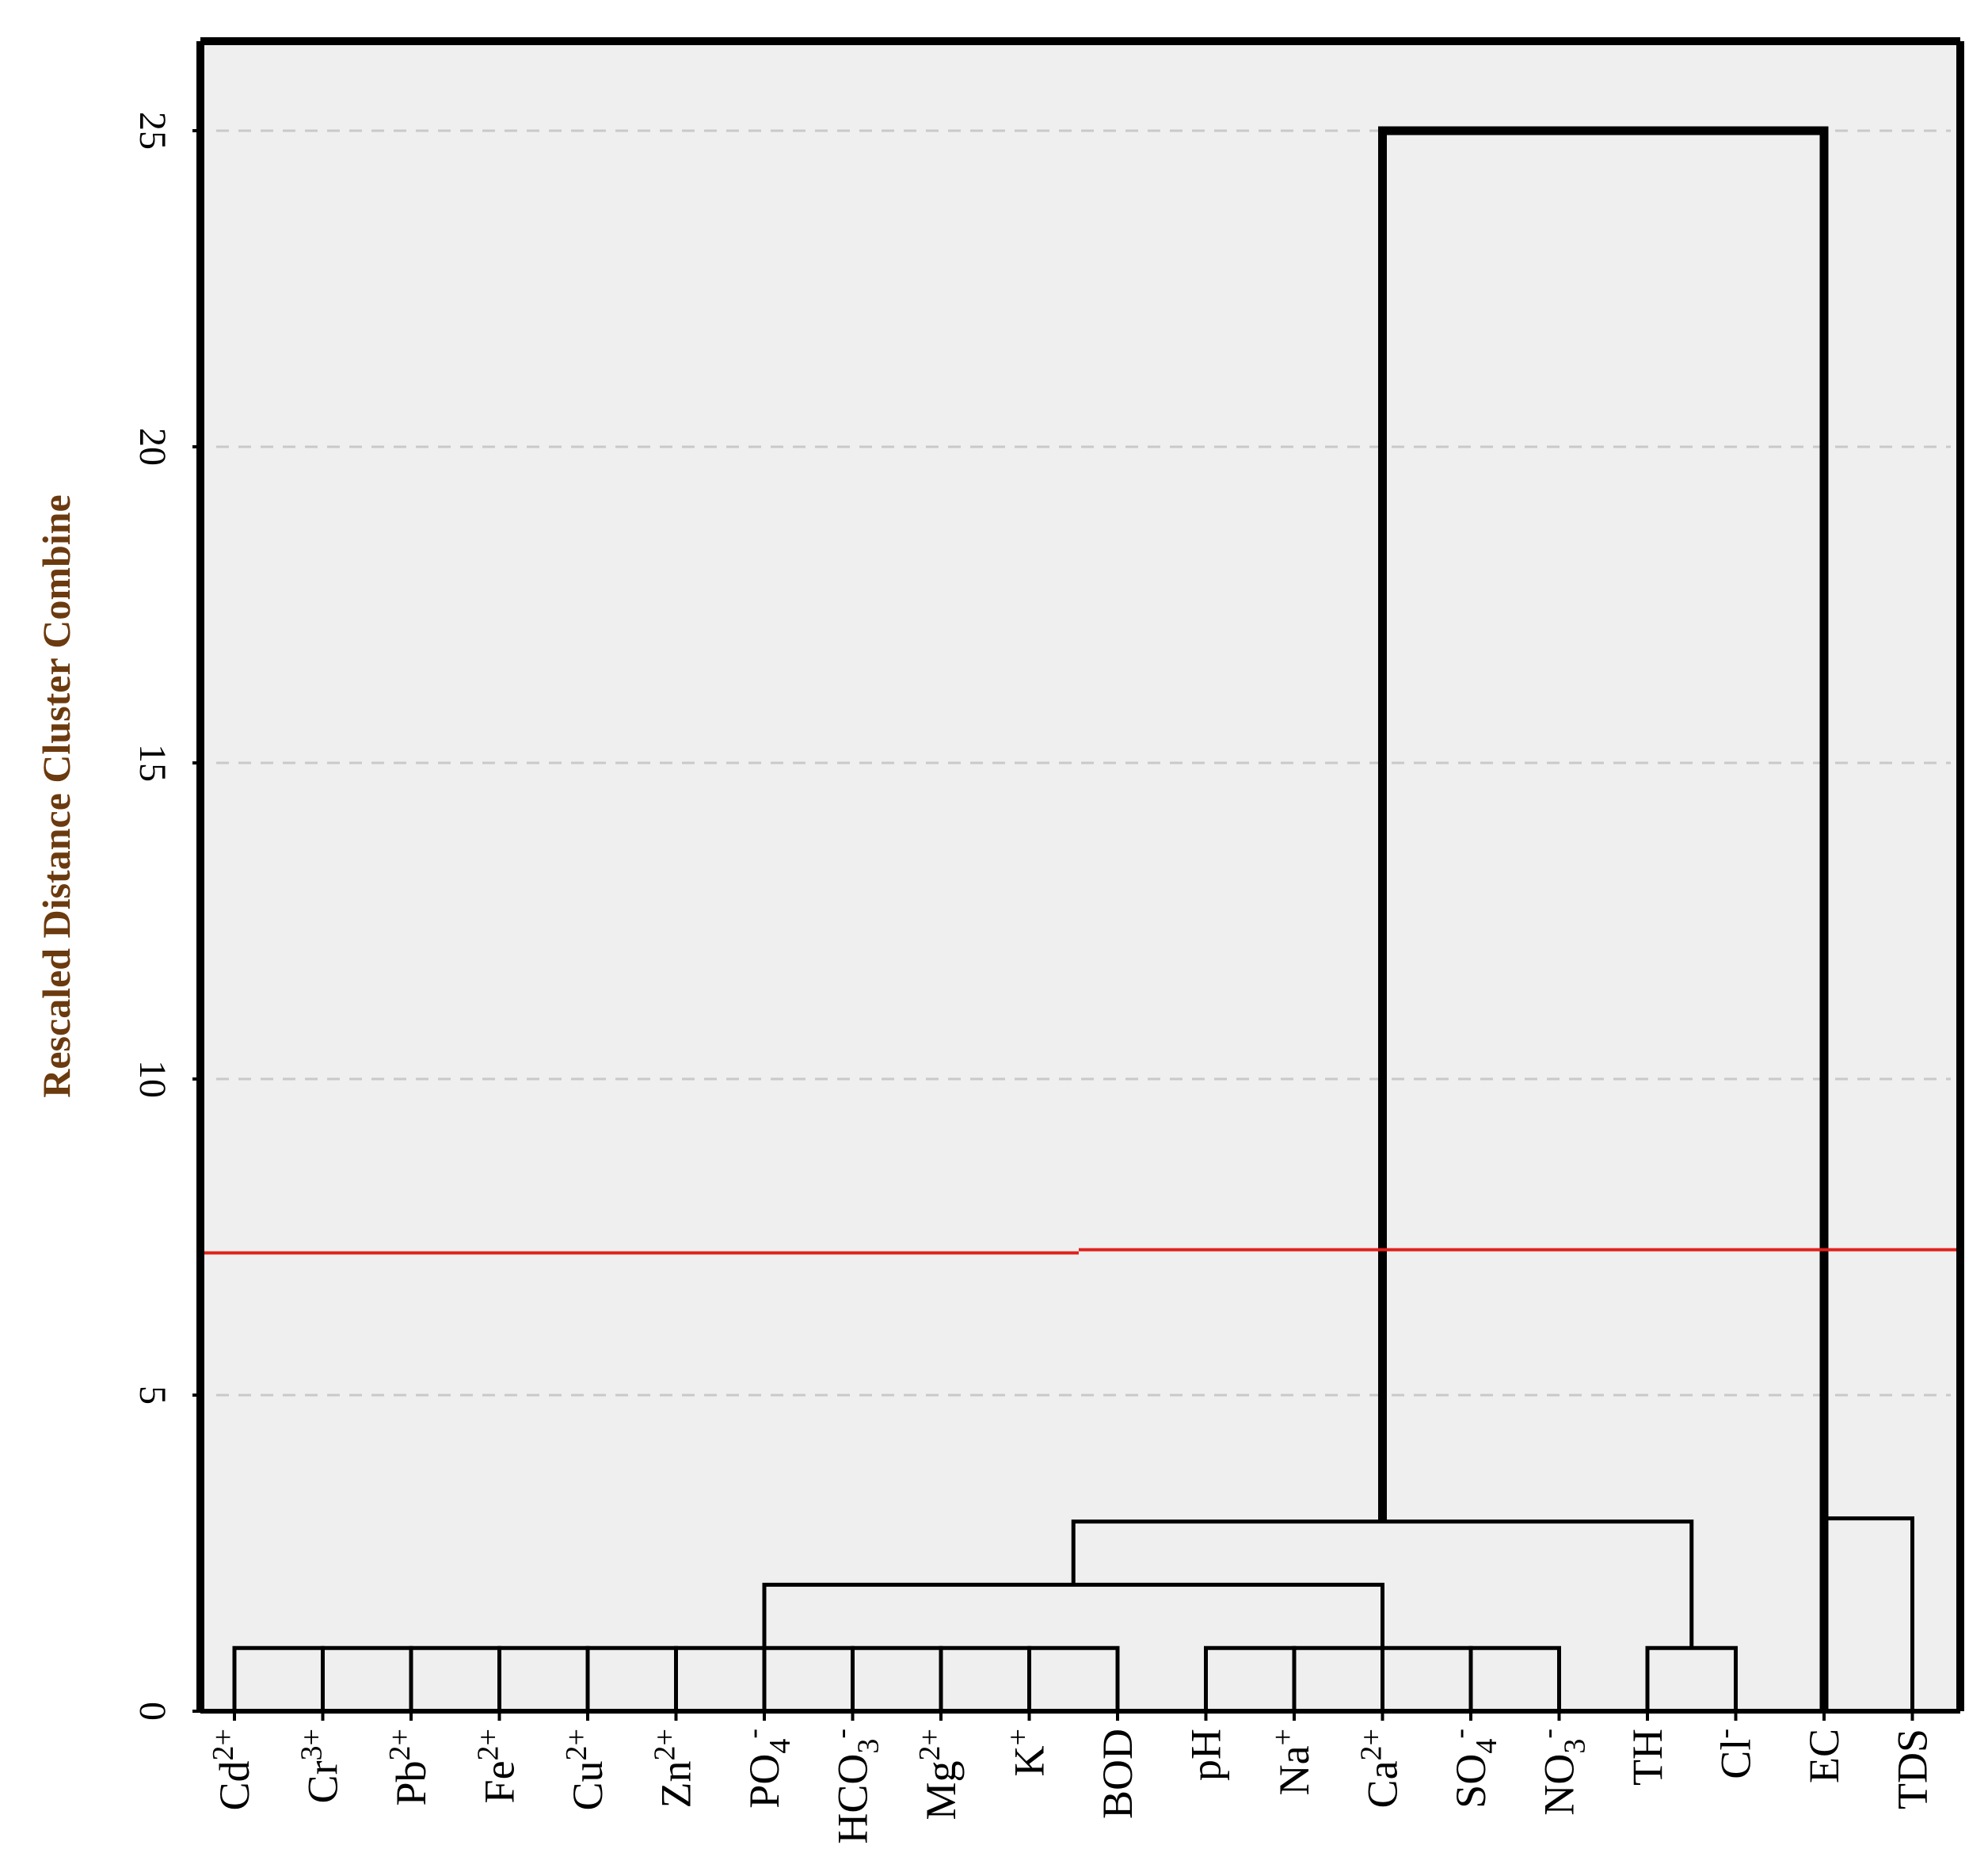 This screenshot has width=1988, height=1853. I want to click on leaf-label-base: TDS, so click(1913, 1769).